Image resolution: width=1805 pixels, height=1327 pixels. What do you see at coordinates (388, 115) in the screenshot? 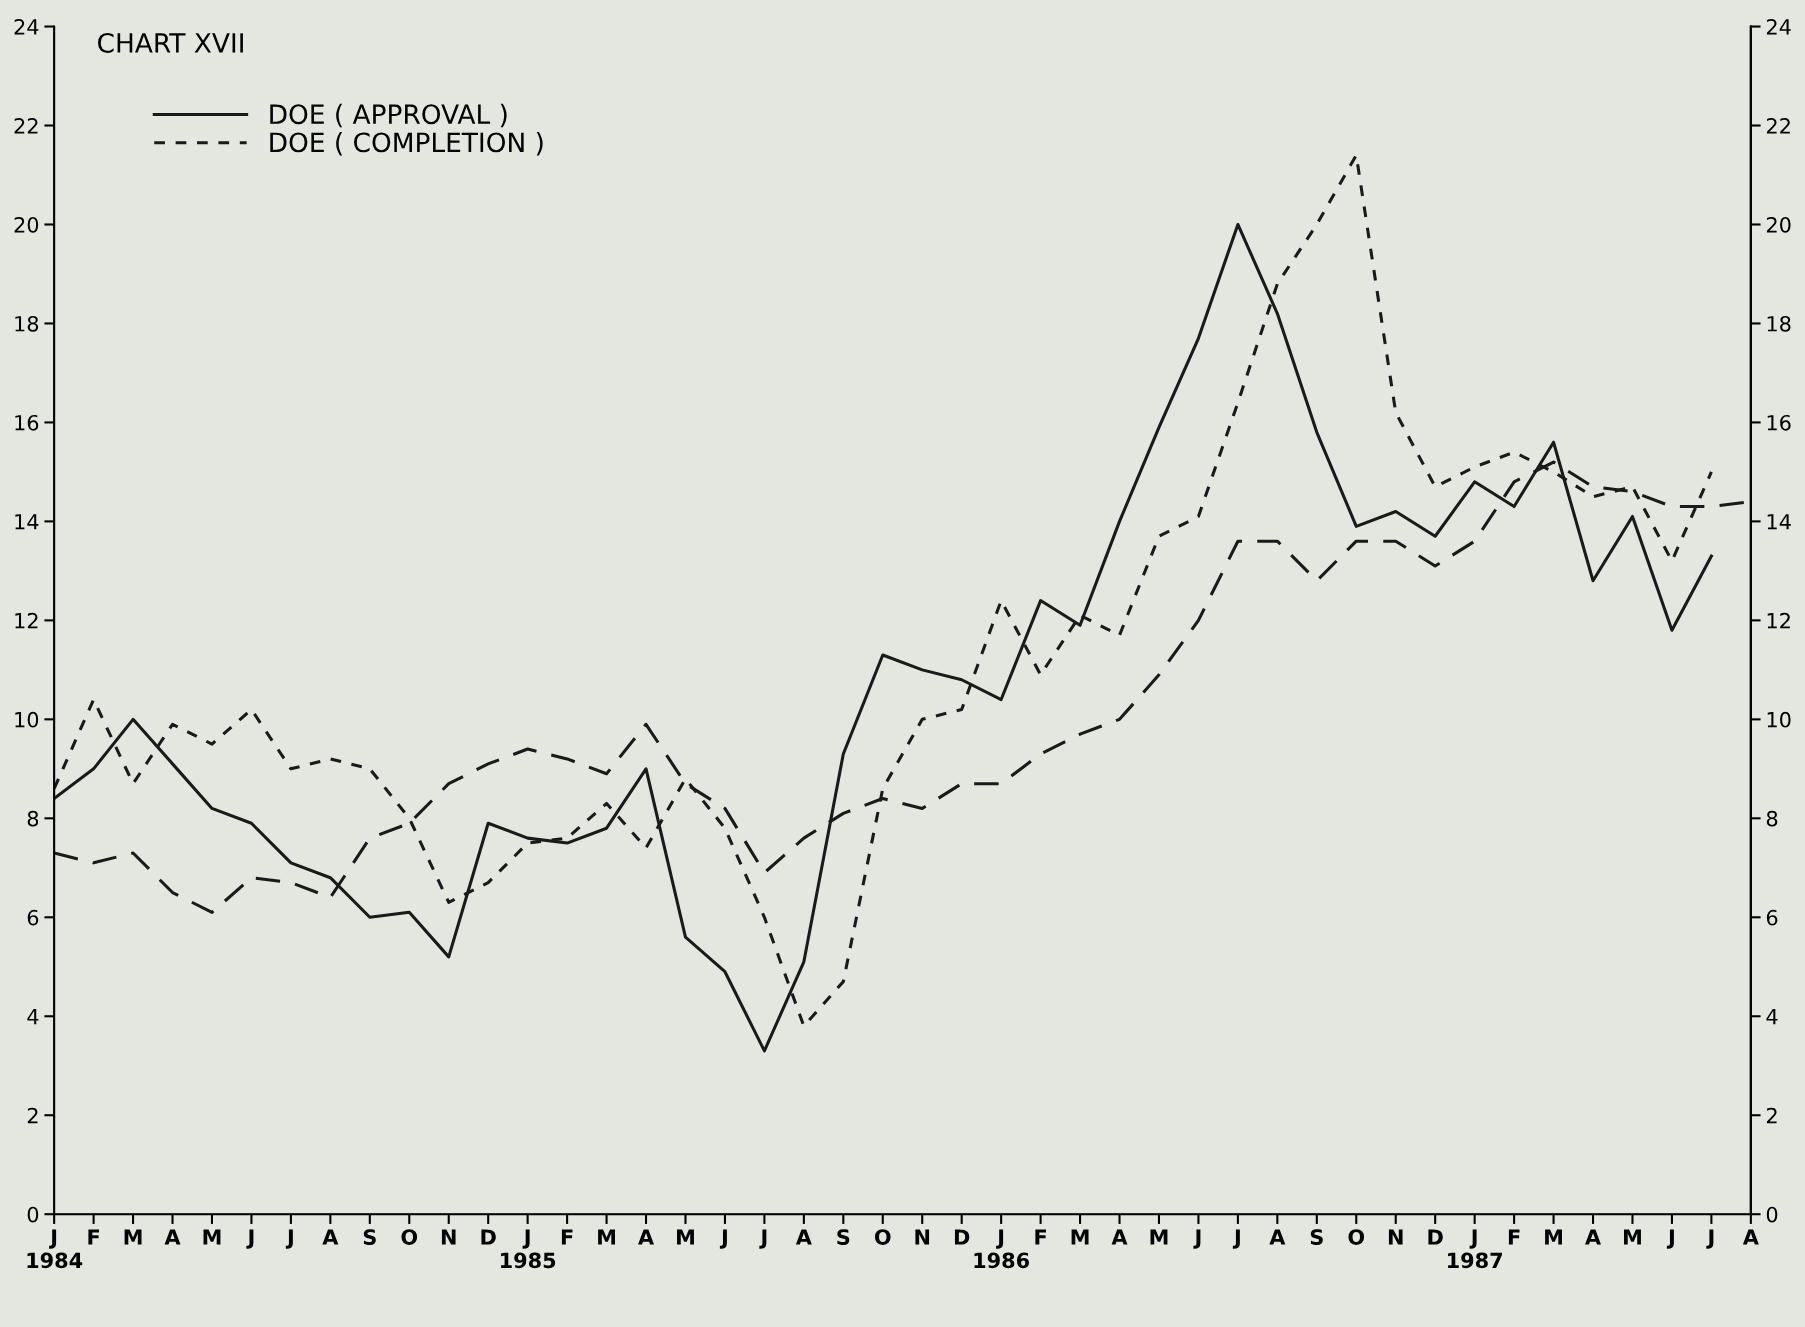
I see `legend-label: DOE ( APPROVAL )` at bounding box center [388, 115].